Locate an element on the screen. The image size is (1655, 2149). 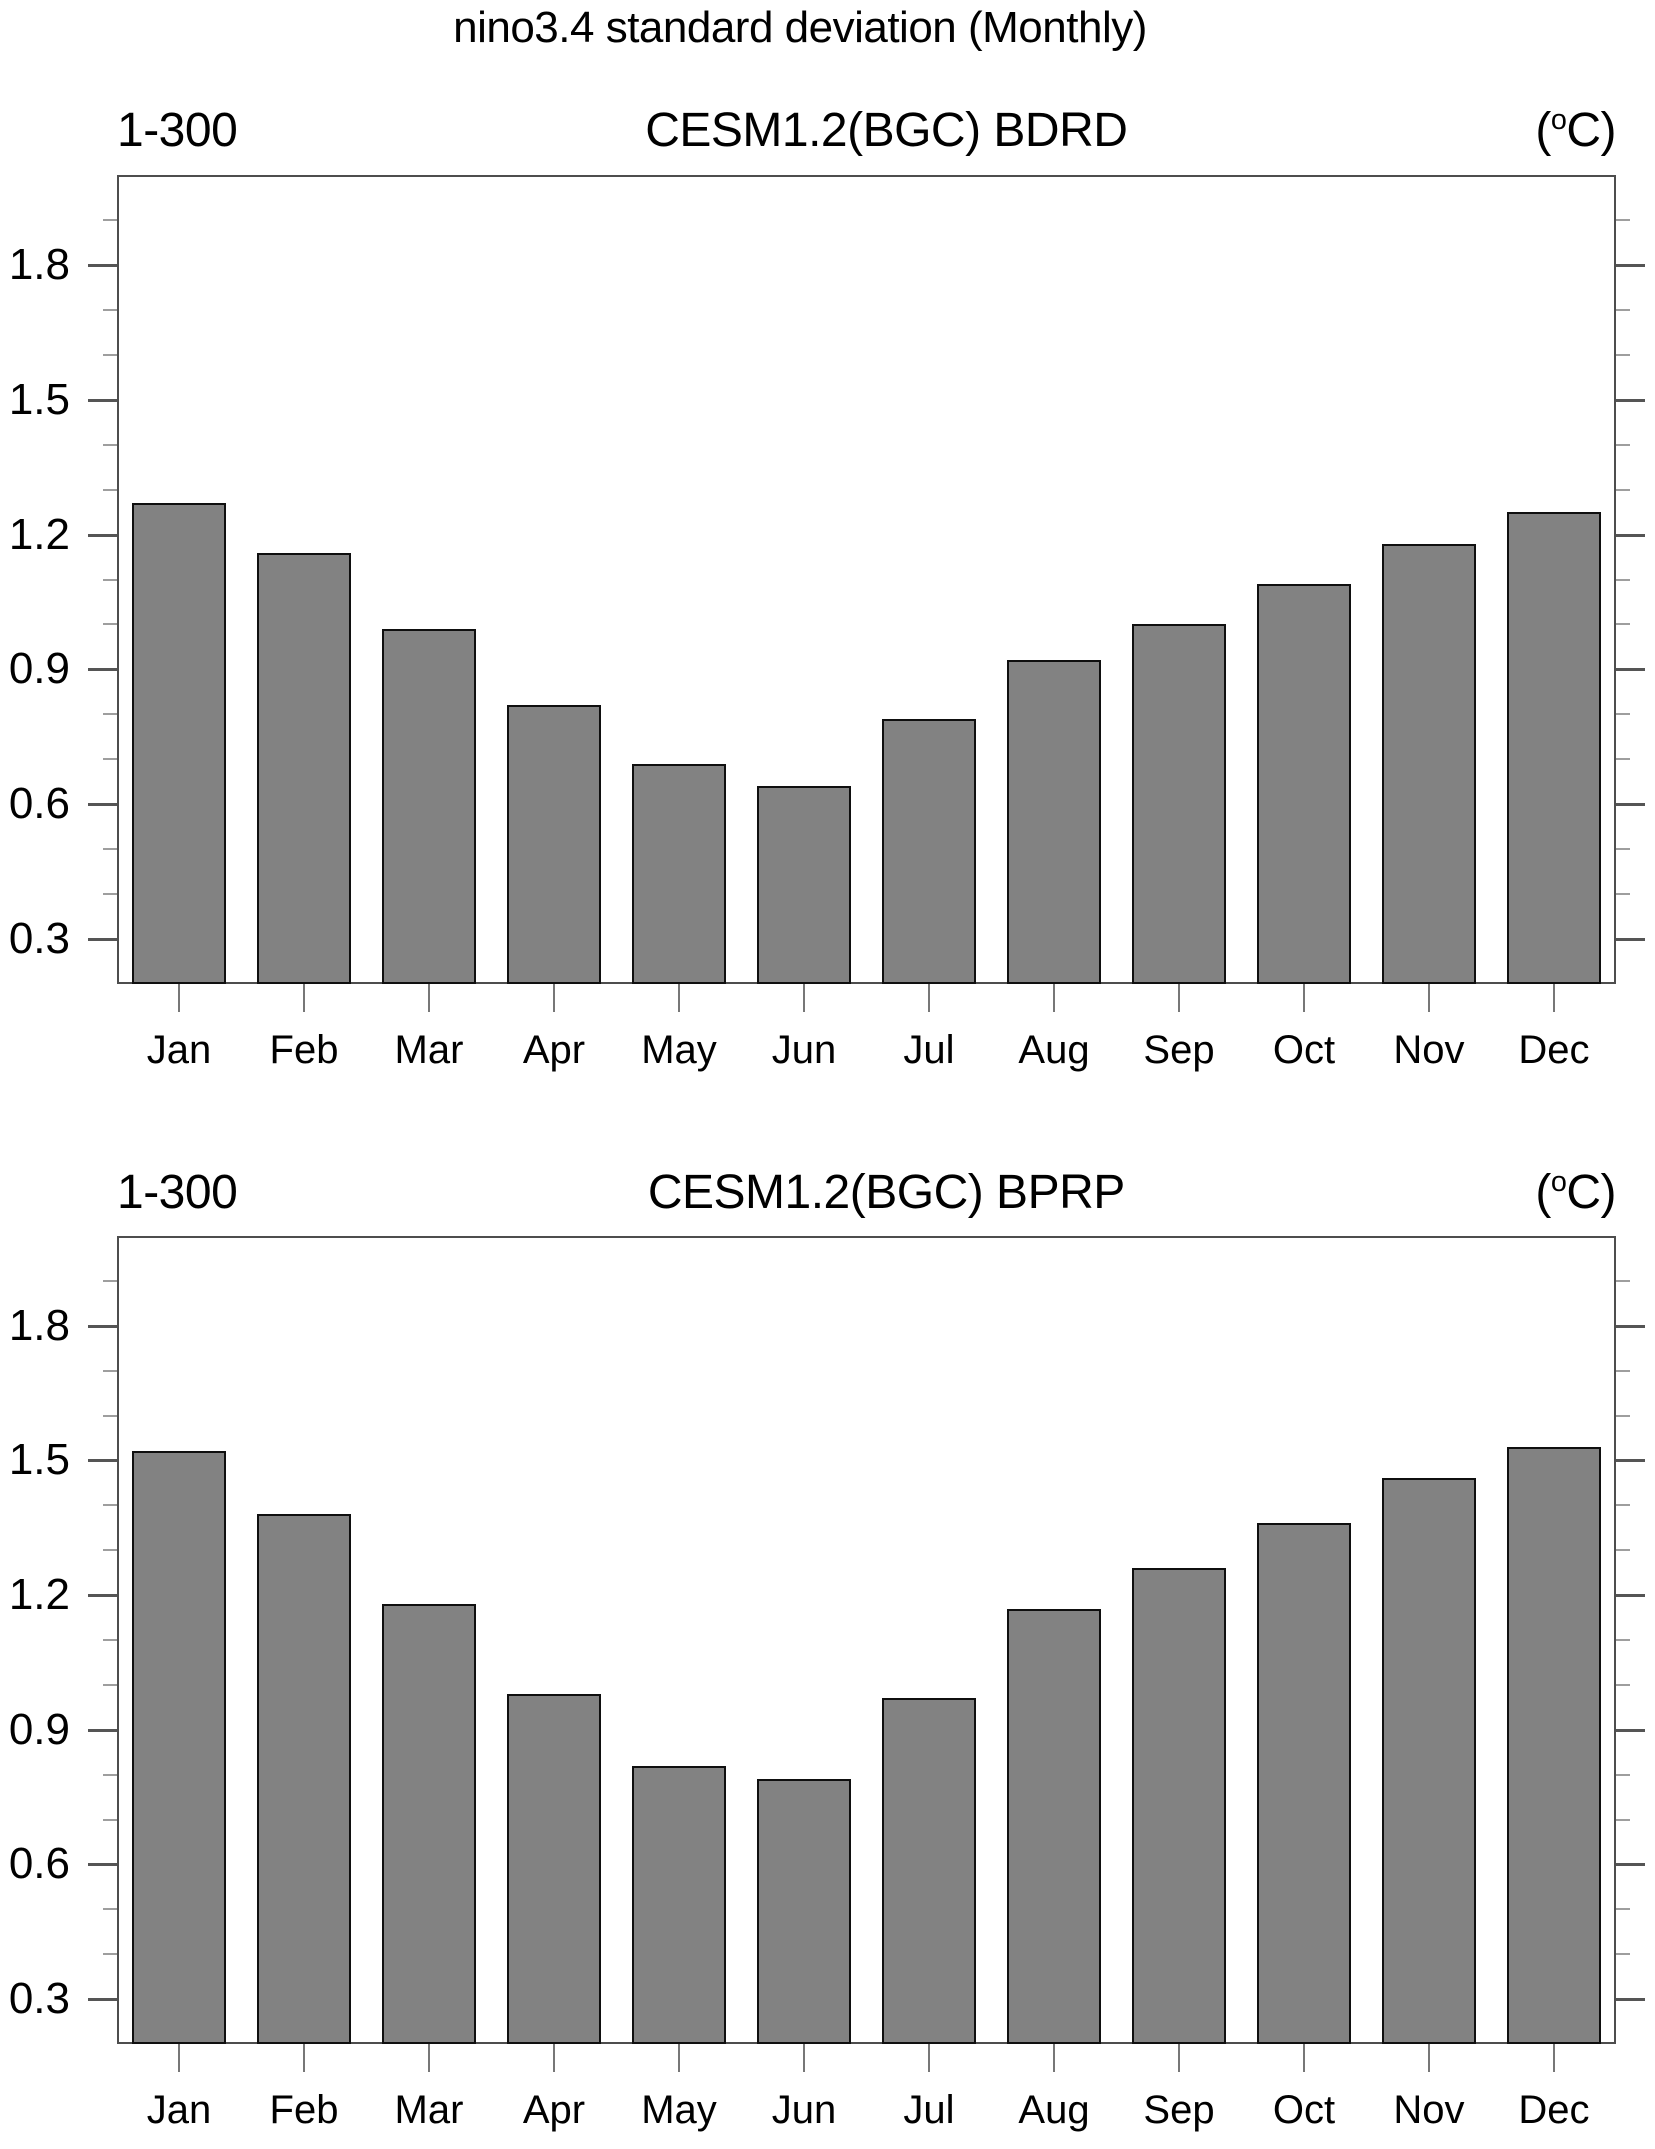
x-tick-label: Jun is located at coordinates (804, 1050).